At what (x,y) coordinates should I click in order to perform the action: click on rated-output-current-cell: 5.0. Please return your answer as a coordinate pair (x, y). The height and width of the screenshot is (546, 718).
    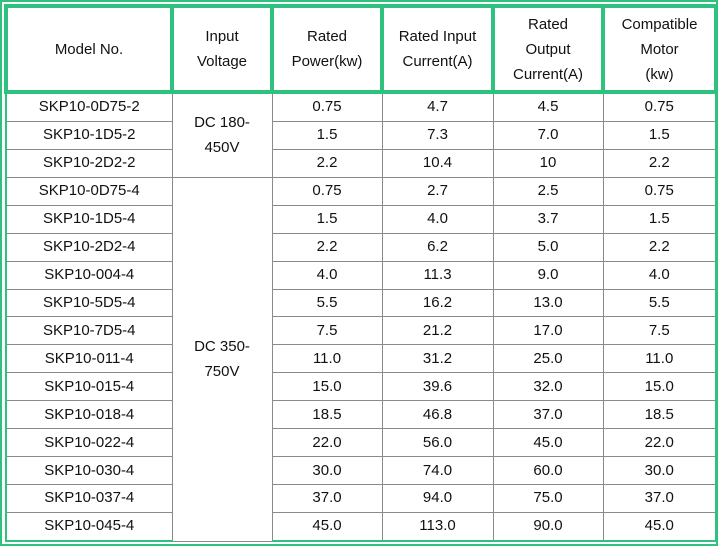
    Looking at the image, I should click on (548, 247).